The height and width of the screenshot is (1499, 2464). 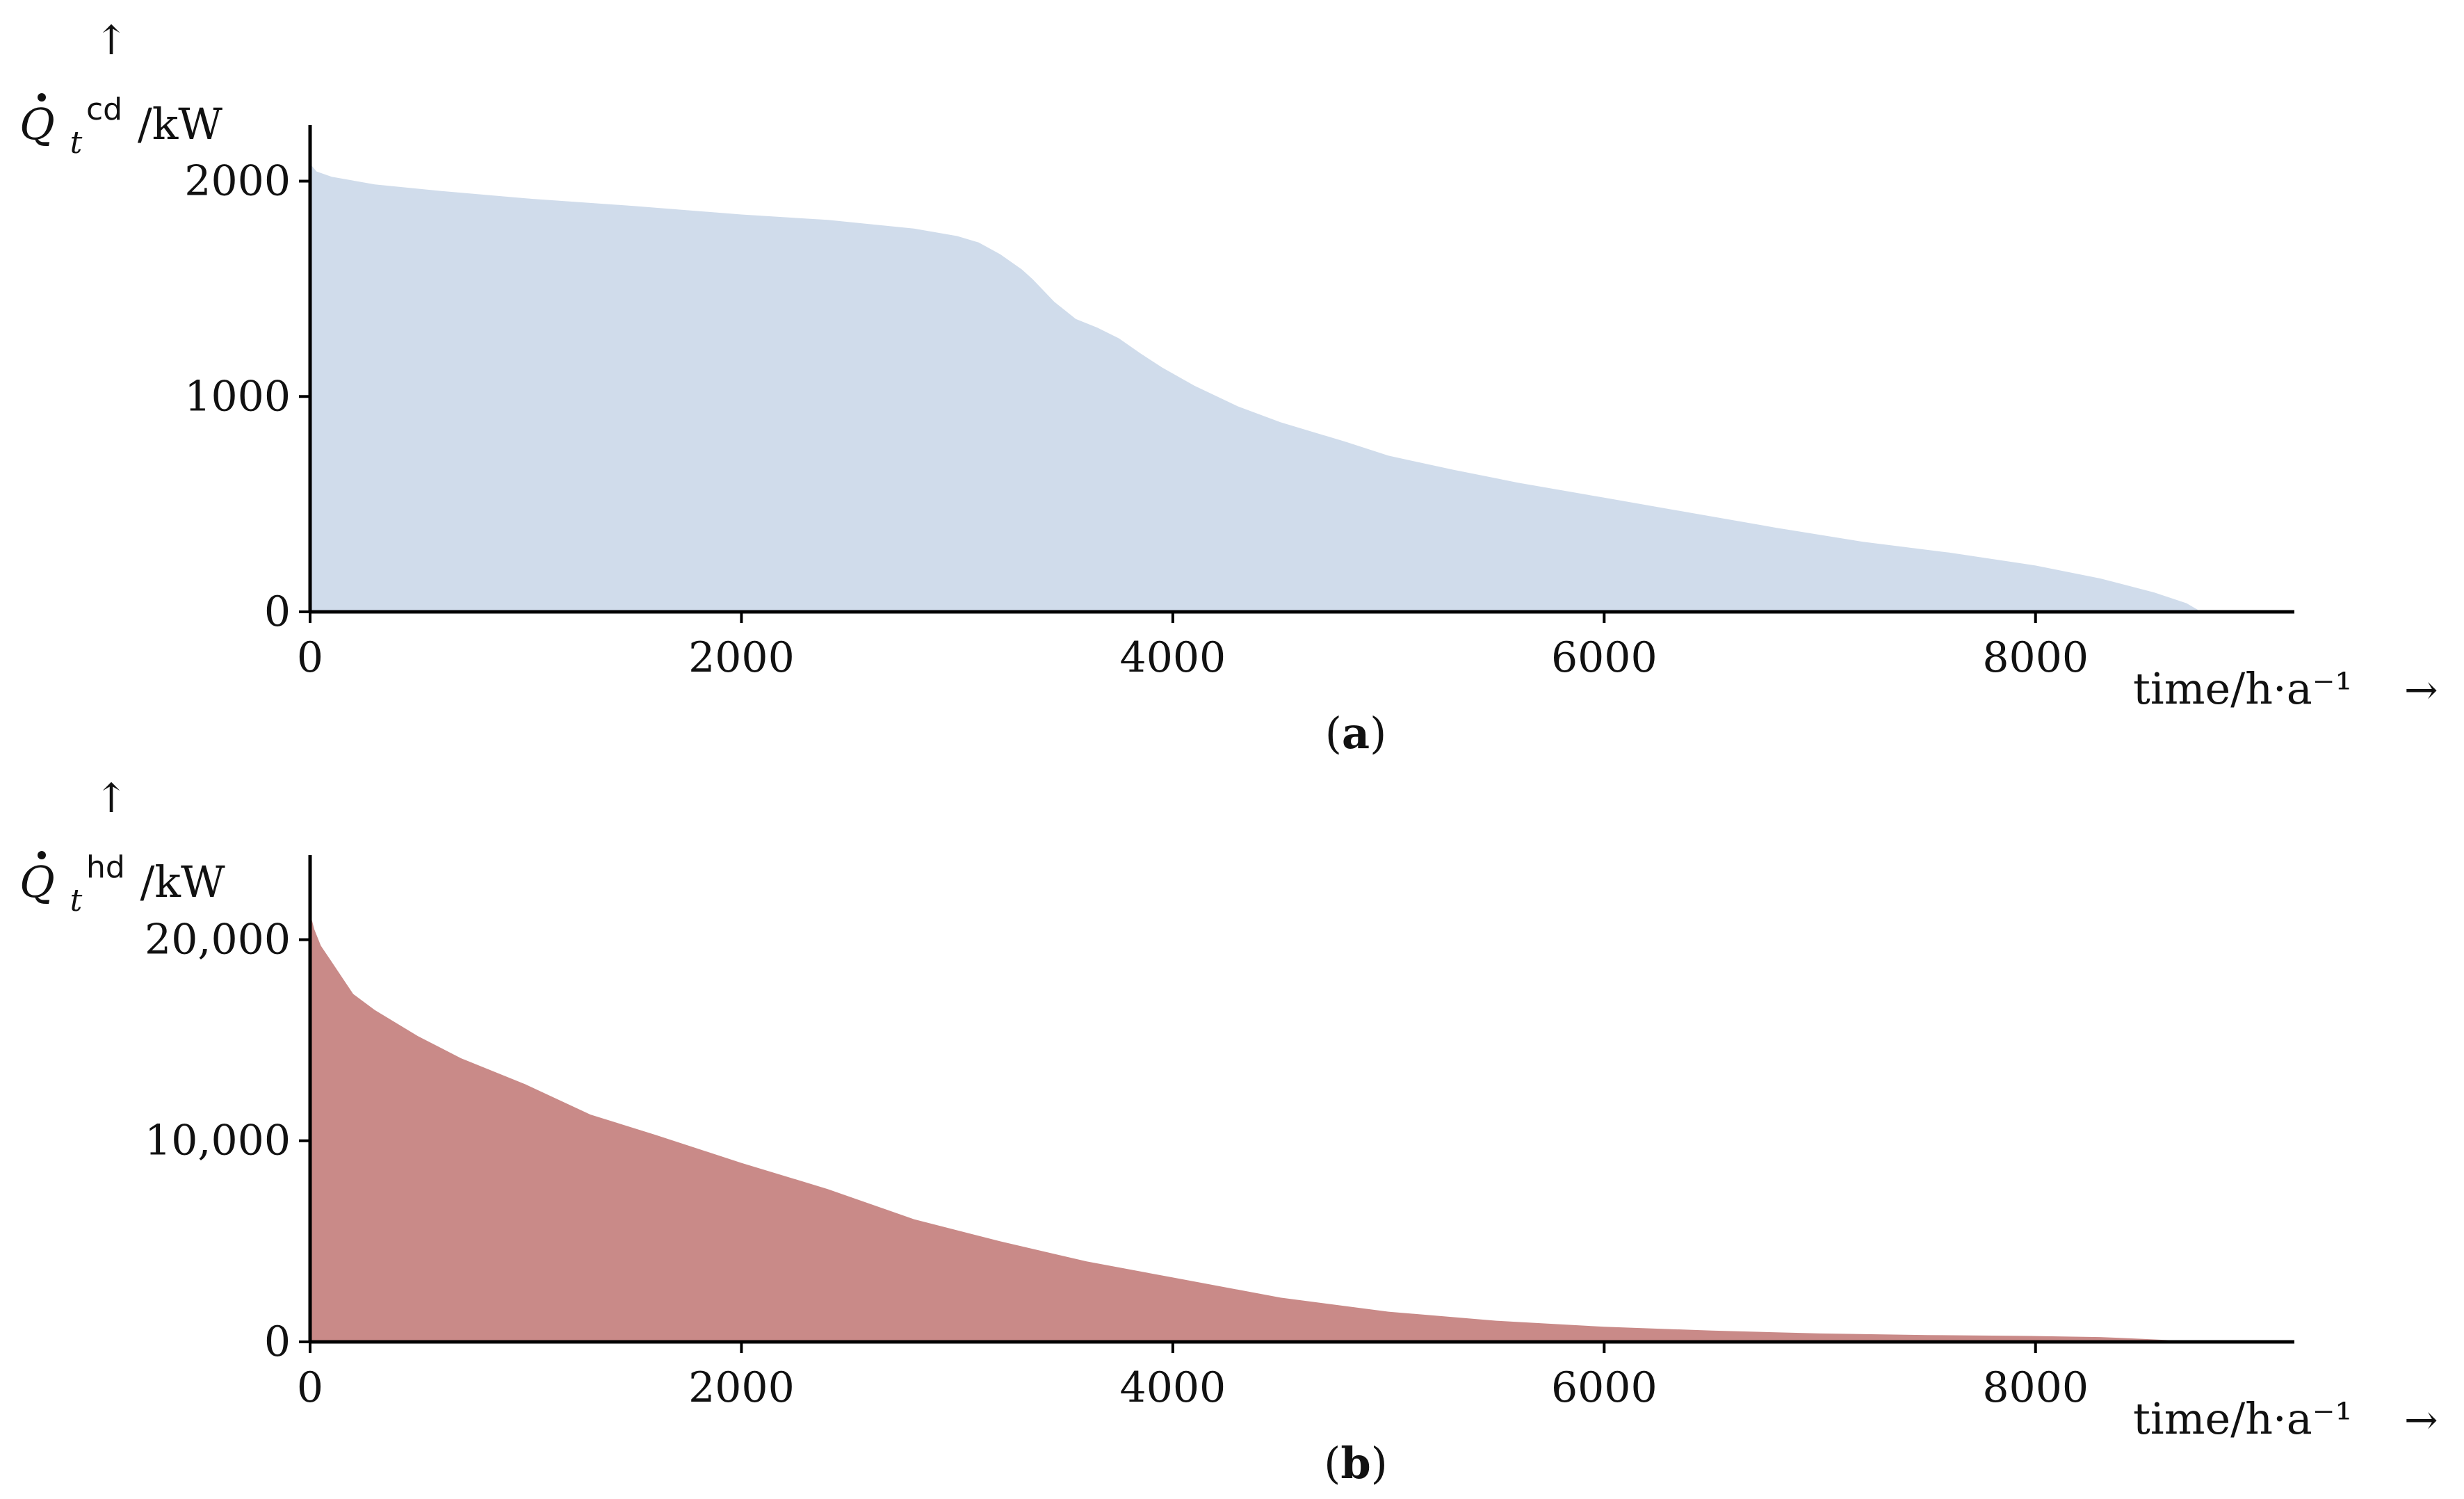 I want to click on panel-a-y-tick-label: 2000, so click(x=237, y=182).